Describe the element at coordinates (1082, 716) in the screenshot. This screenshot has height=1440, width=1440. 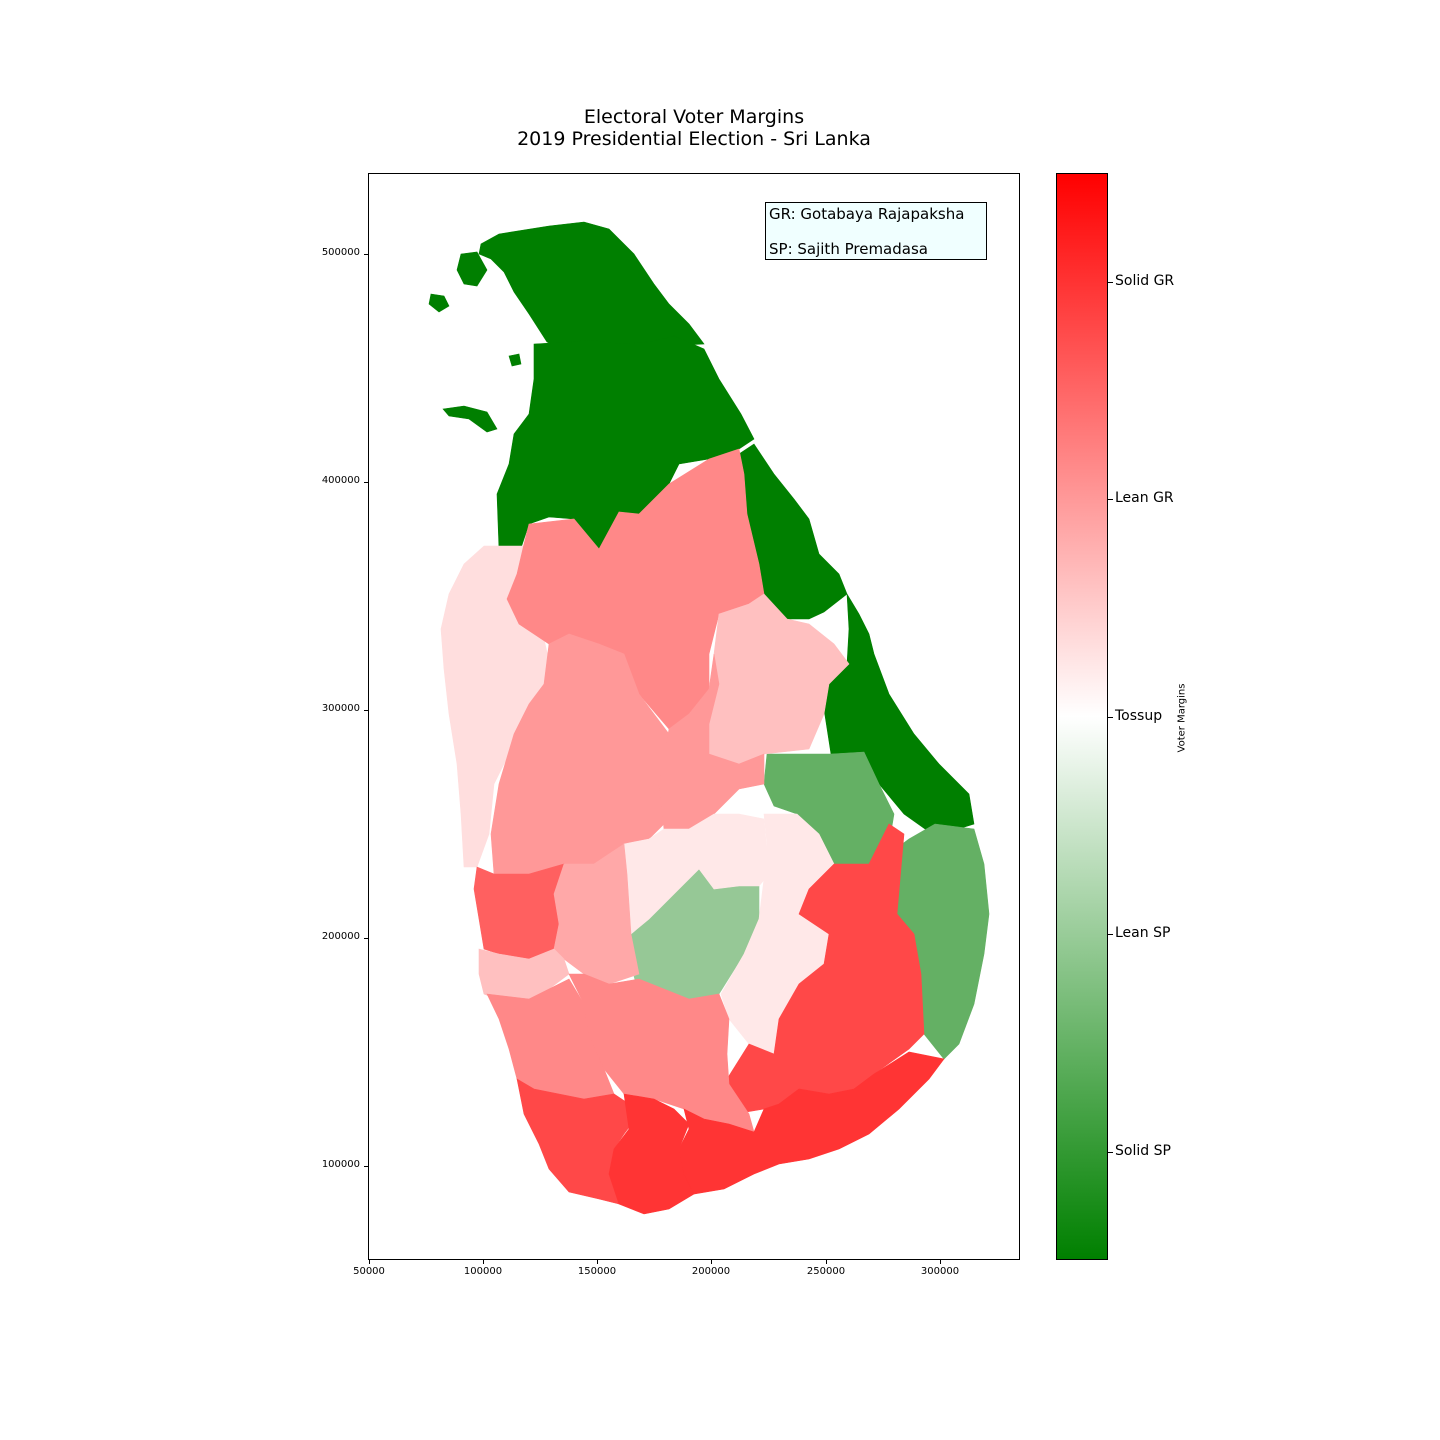
I see `colorbar` at that location.